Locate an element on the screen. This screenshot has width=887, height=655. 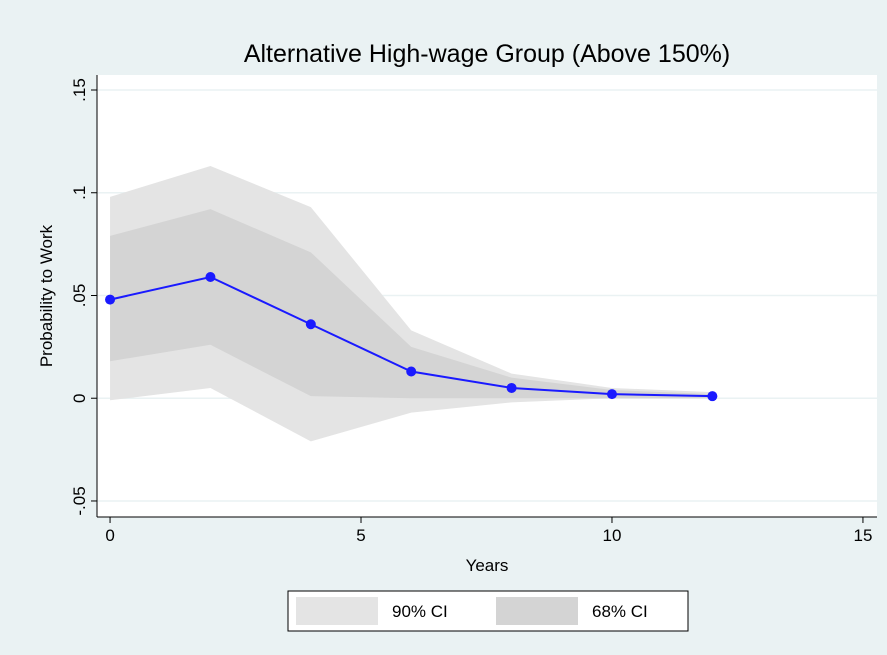
x-tick-label: 10 is located at coordinates (612, 535).